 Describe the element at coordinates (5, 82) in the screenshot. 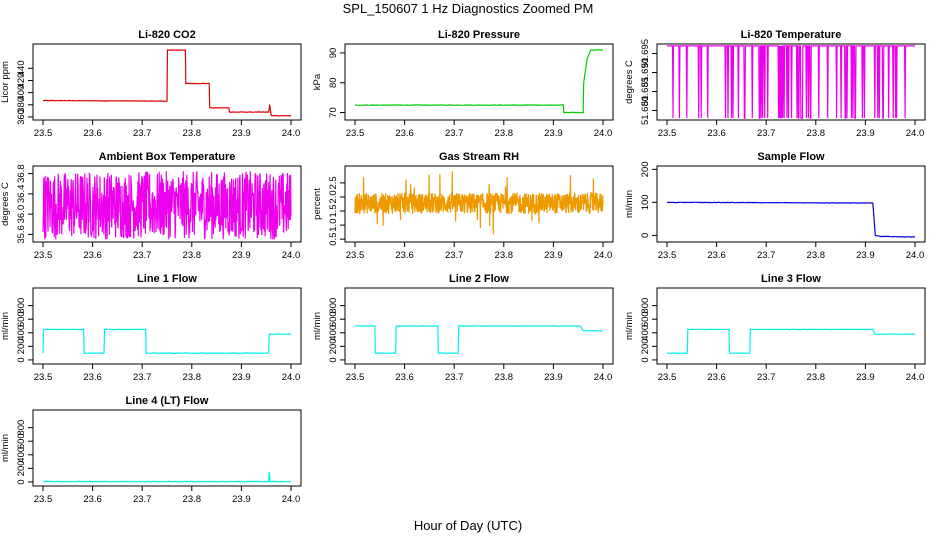

I see `y-axis-label-li-820-co2: Licor ppm` at that location.